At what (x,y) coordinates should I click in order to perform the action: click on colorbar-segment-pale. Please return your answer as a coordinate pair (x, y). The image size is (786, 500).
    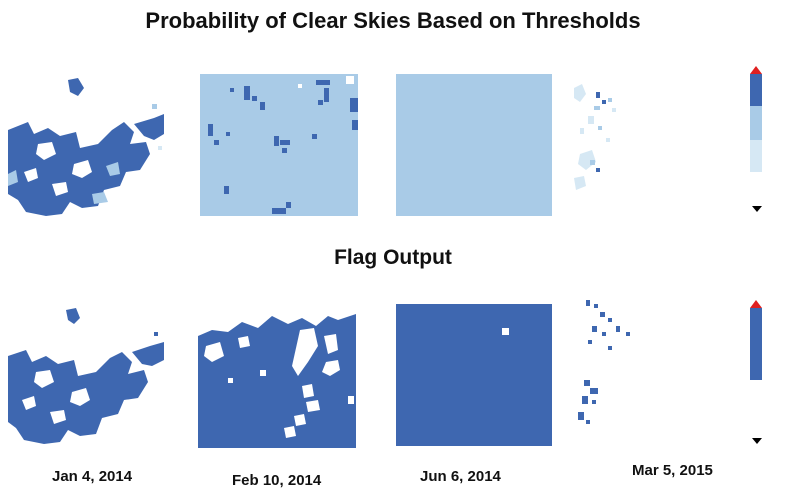
    Looking at the image, I should click on (756, 156).